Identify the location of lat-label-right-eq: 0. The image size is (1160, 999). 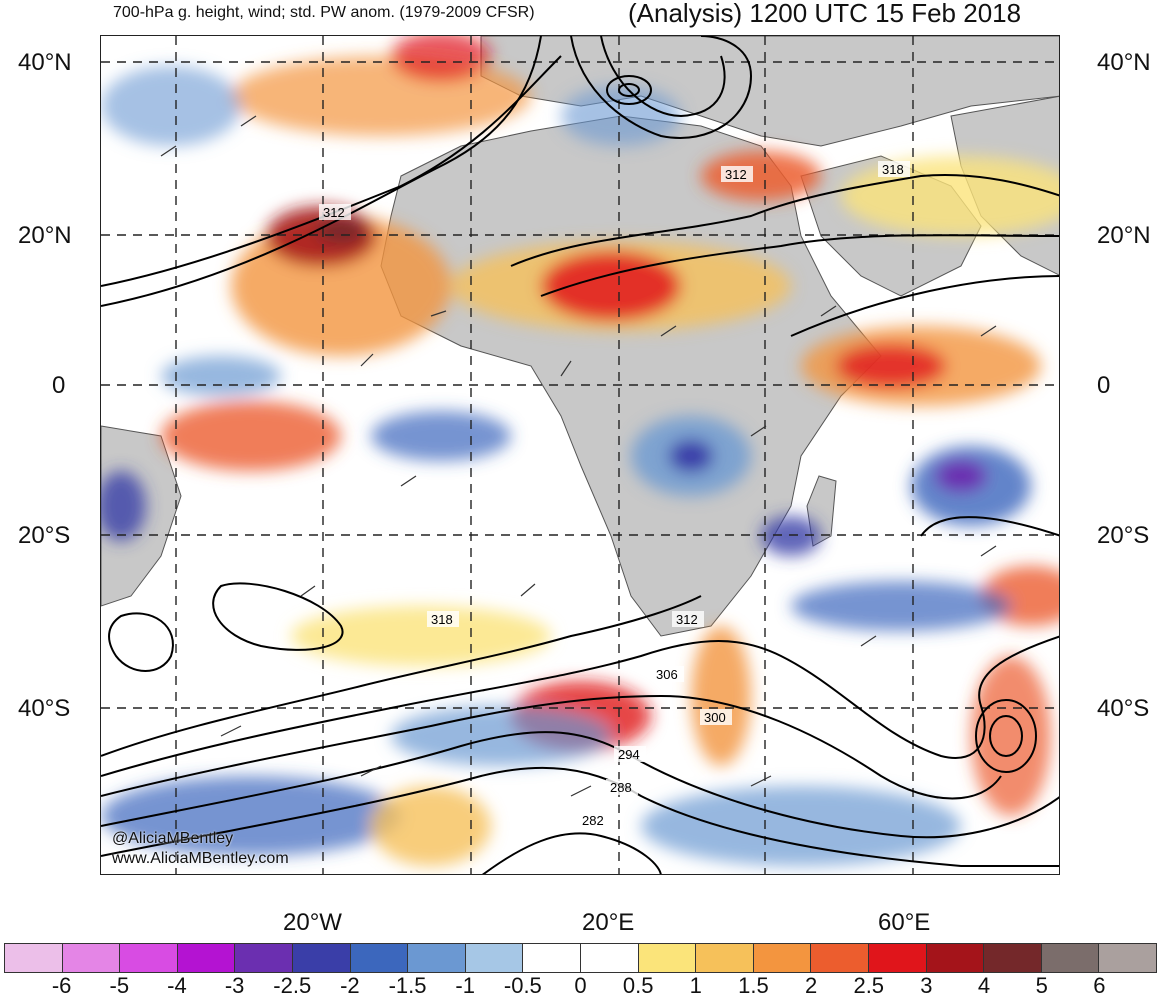
(1104, 385).